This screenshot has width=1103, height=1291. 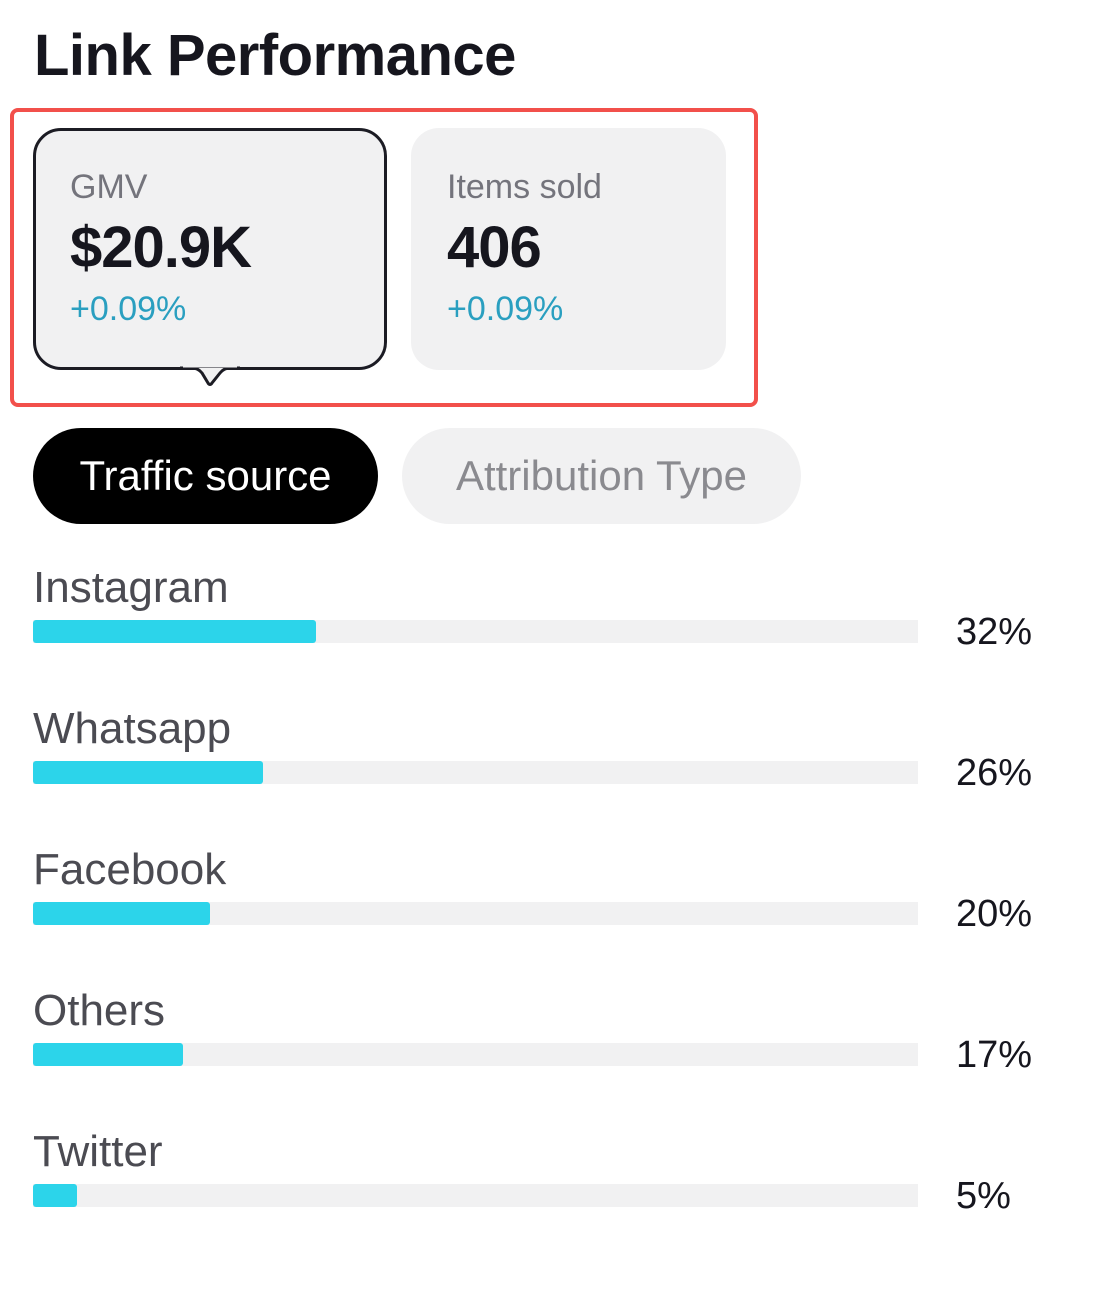 What do you see at coordinates (983, 1196) in the screenshot?
I see `source-percent: 5%` at bounding box center [983, 1196].